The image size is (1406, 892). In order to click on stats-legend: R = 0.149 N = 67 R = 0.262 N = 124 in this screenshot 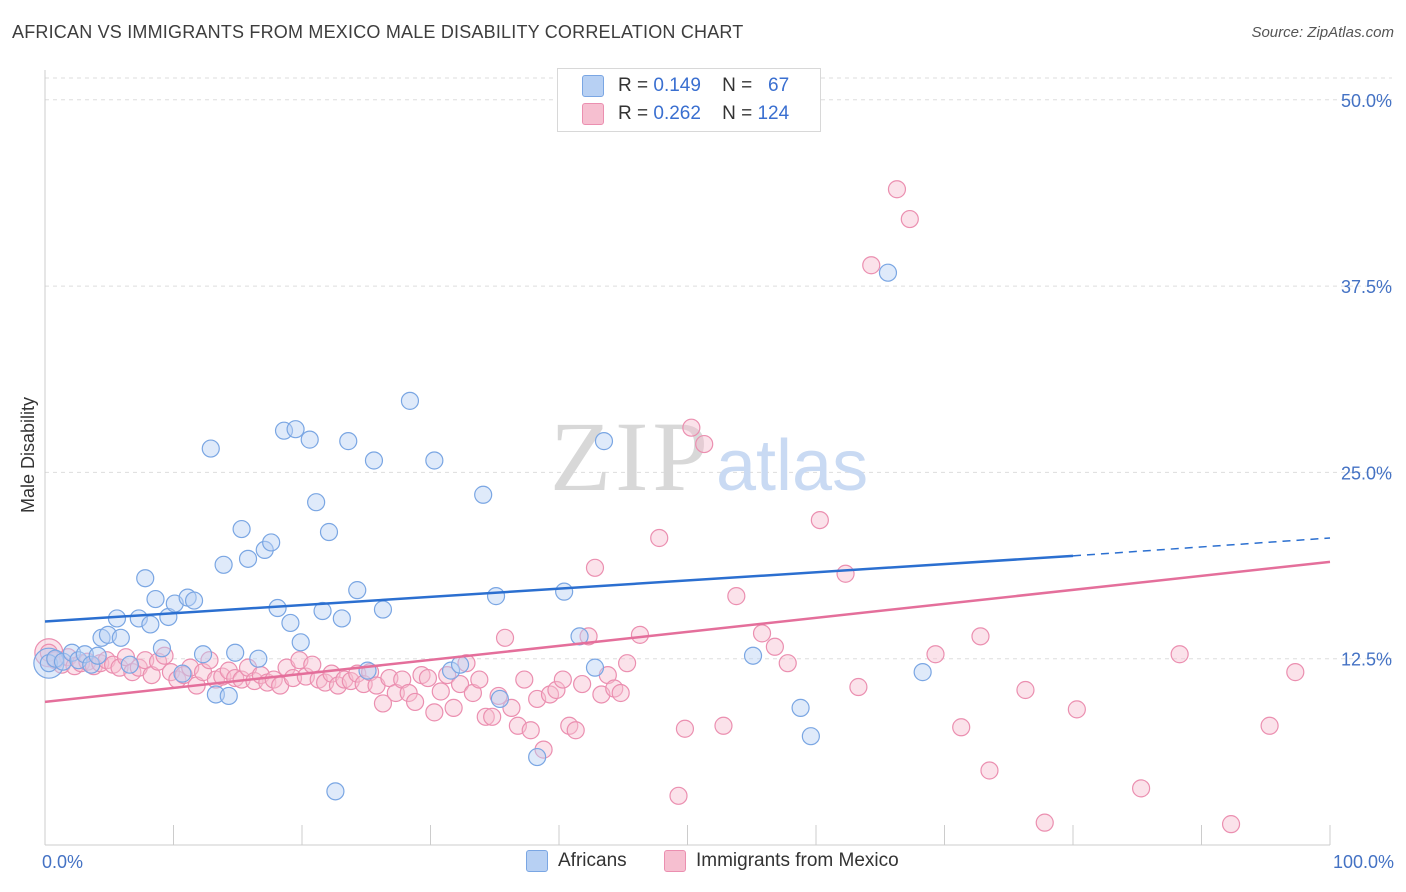, I will do `click(689, 100)`.